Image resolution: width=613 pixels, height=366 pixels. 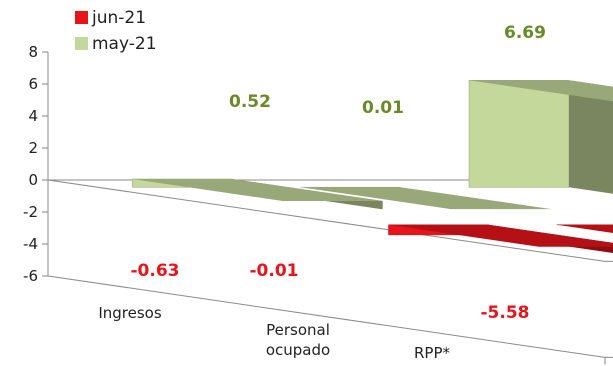 I want to click on category-label: RPP*, so click(x=432, y=353).